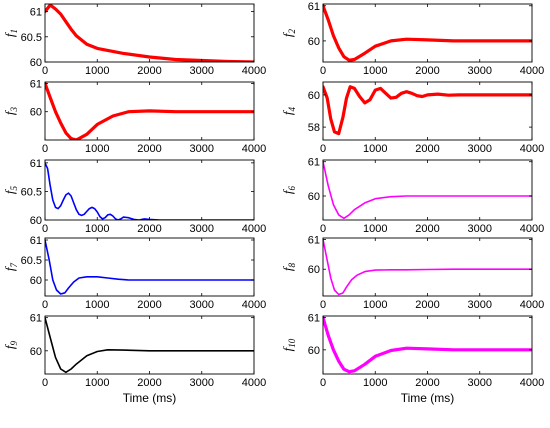 The height and width of the screenshot is (428, 550). Describe the element at coordinates (10, 33) in the screenshot. I see `y-axis-label: f1` at that location.